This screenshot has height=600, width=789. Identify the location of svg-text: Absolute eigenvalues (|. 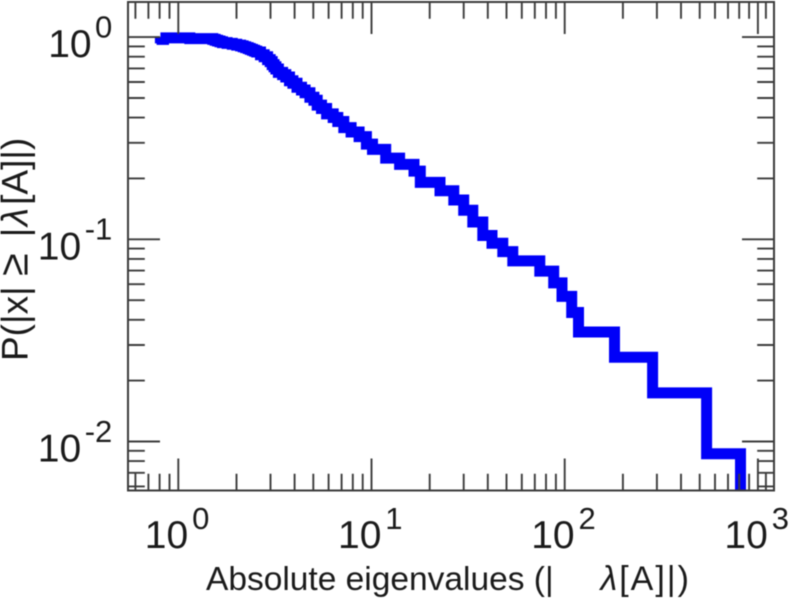
(380, 579).